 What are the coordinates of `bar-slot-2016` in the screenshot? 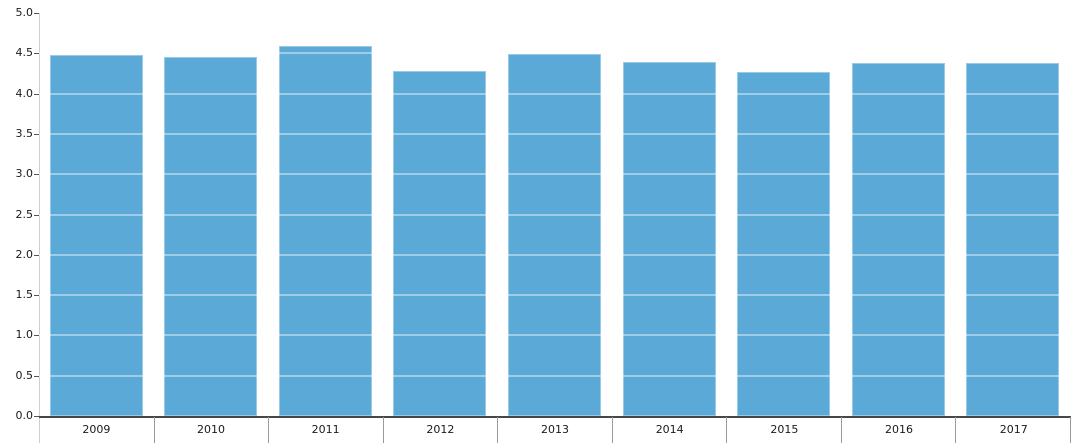 It's located at (898, 214).